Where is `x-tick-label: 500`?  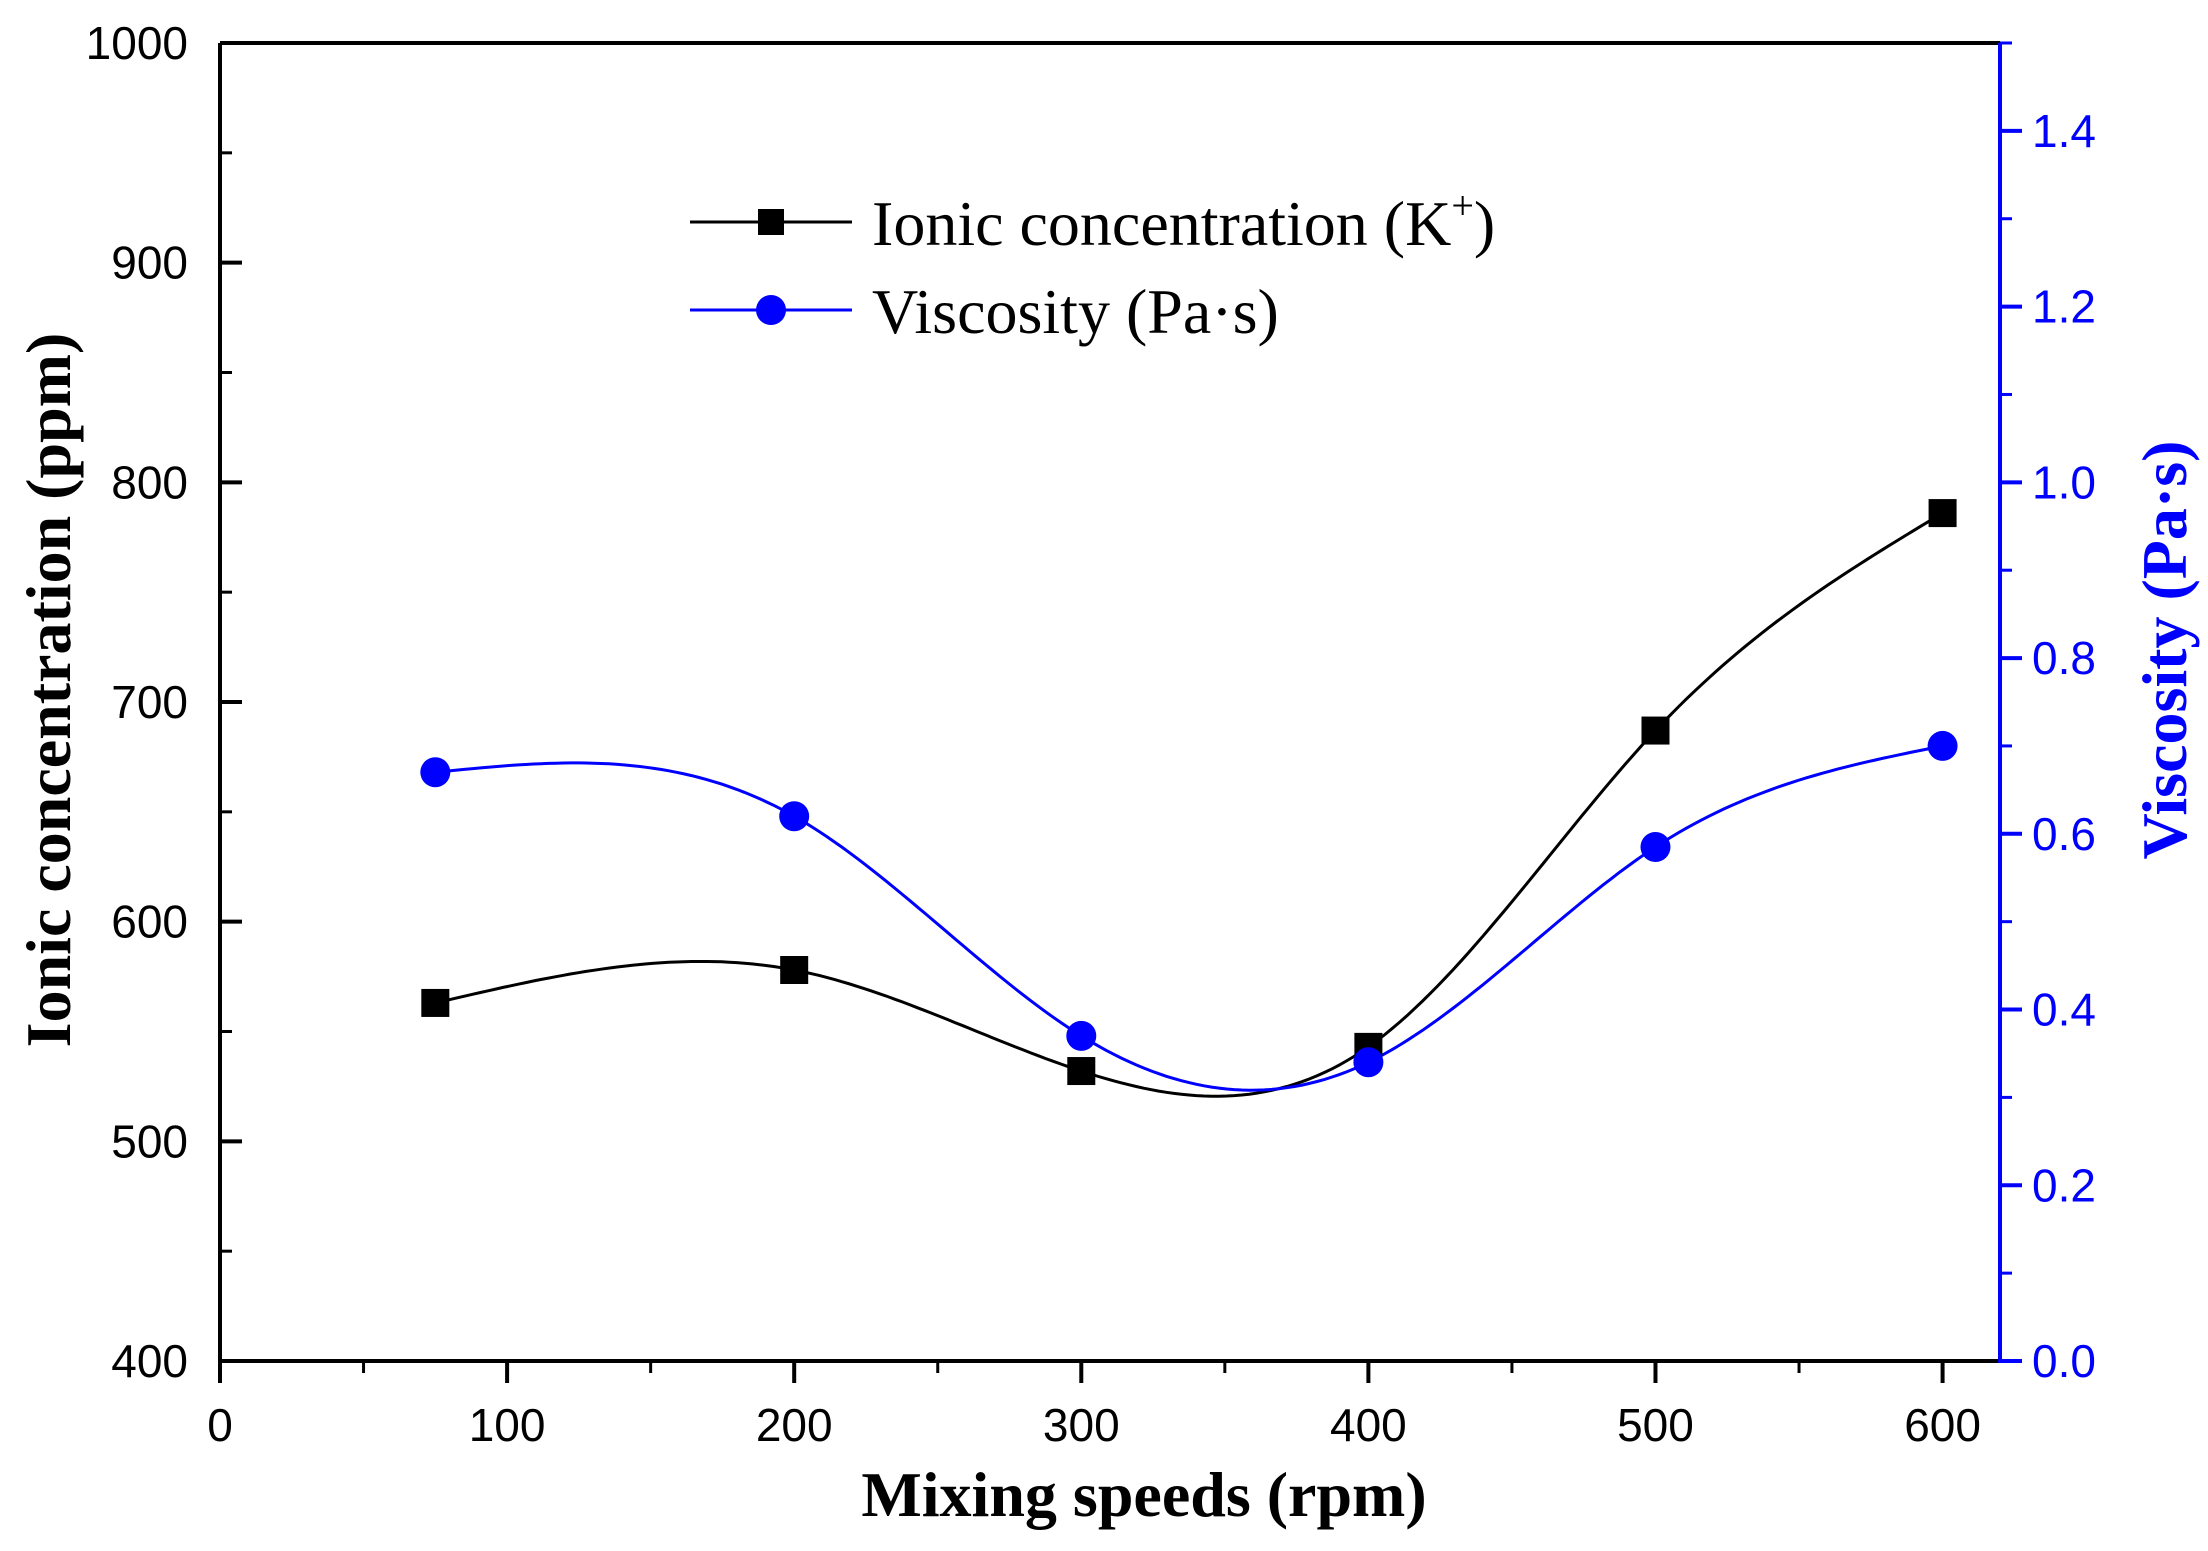
x-tick-label: 500 is located at coordinates (1655, 1425).